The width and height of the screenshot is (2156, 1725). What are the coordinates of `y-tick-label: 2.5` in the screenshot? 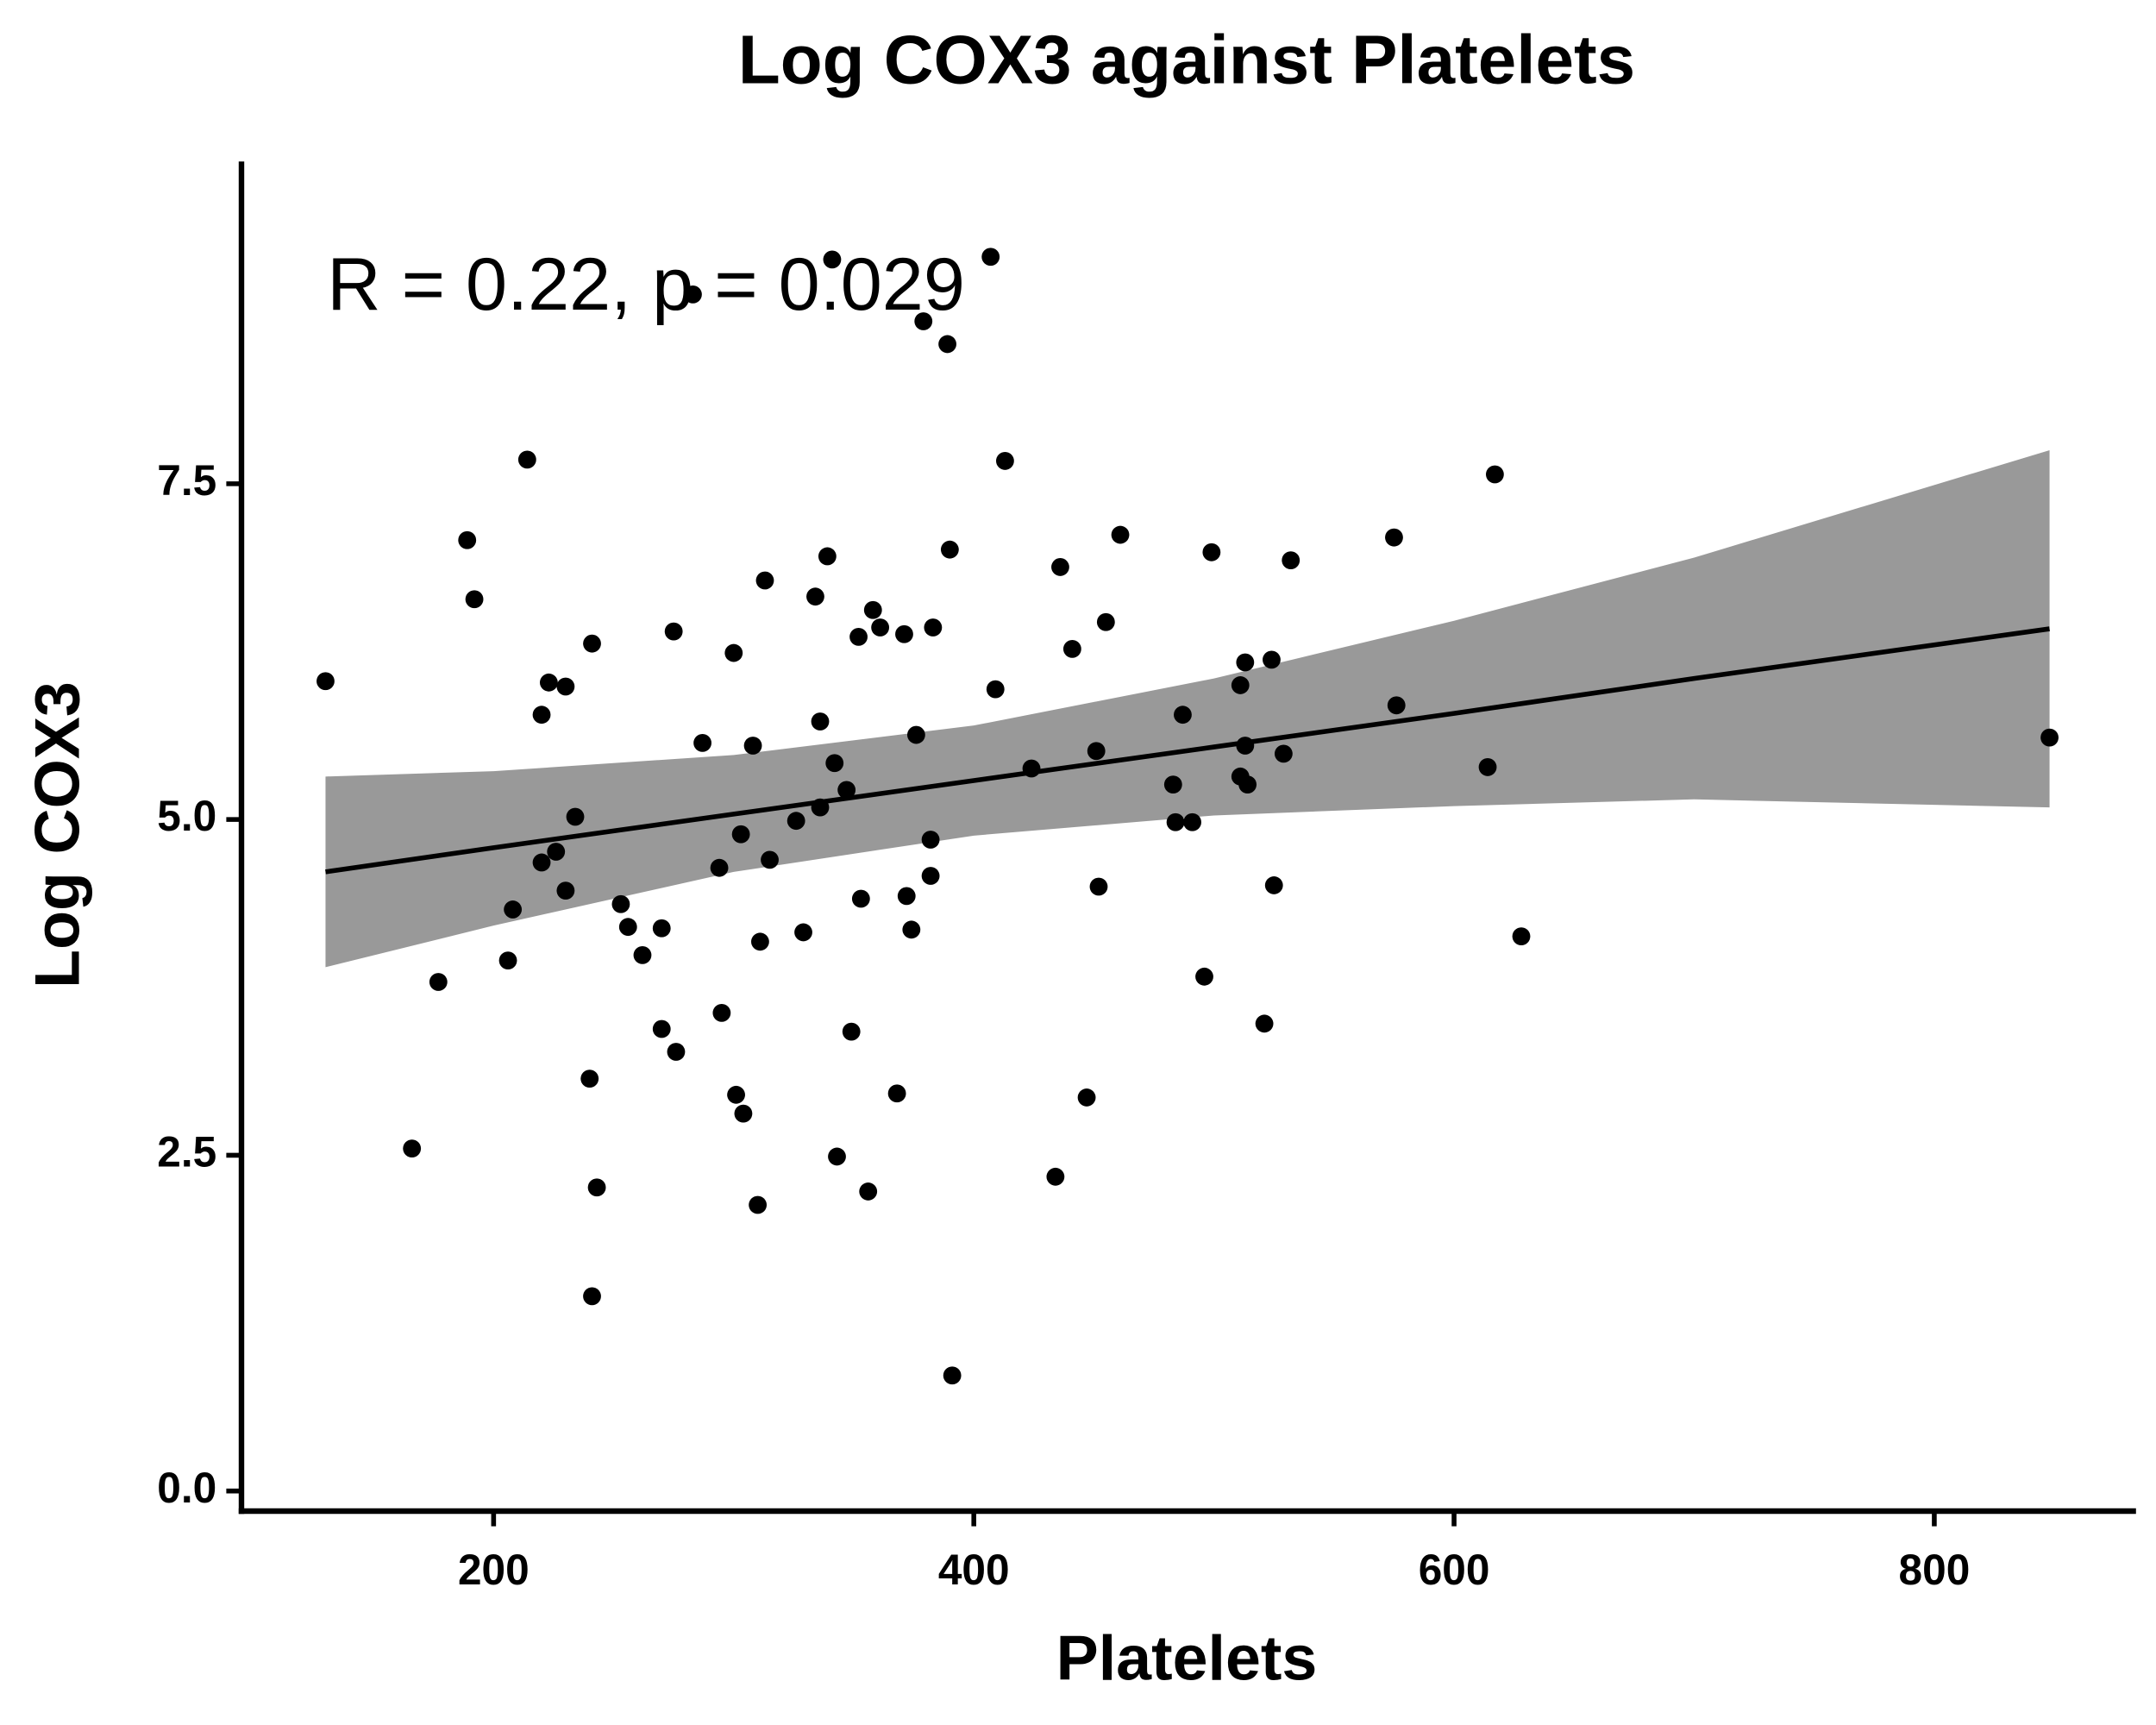 It's located at (186, 1152).